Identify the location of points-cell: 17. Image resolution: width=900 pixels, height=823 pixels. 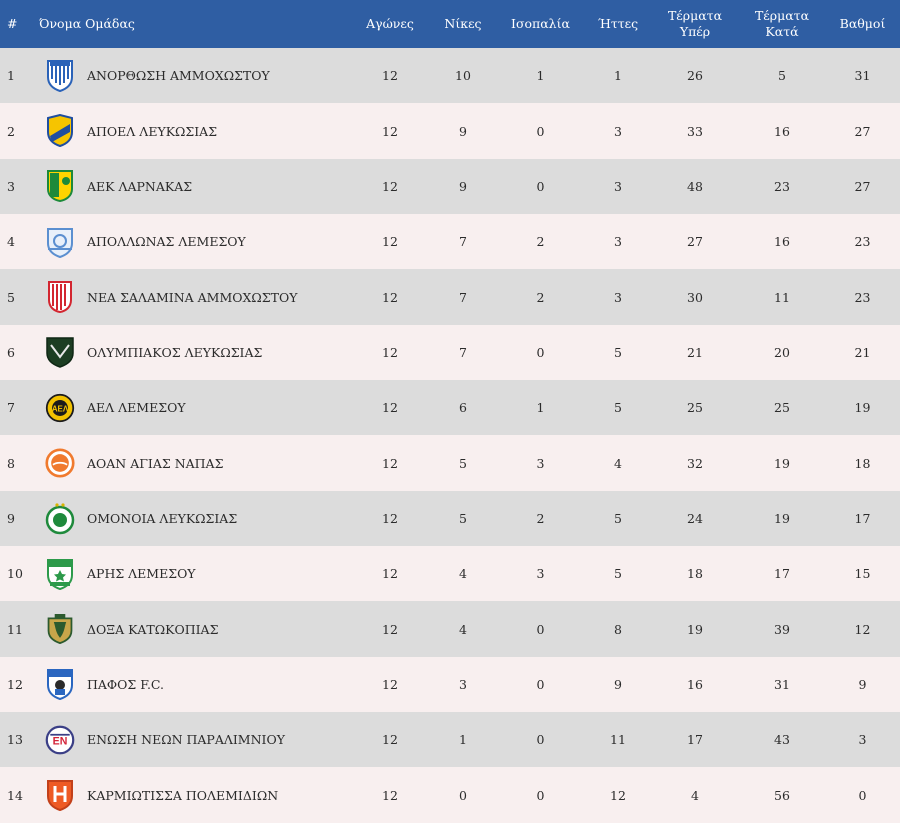
(862, 518).